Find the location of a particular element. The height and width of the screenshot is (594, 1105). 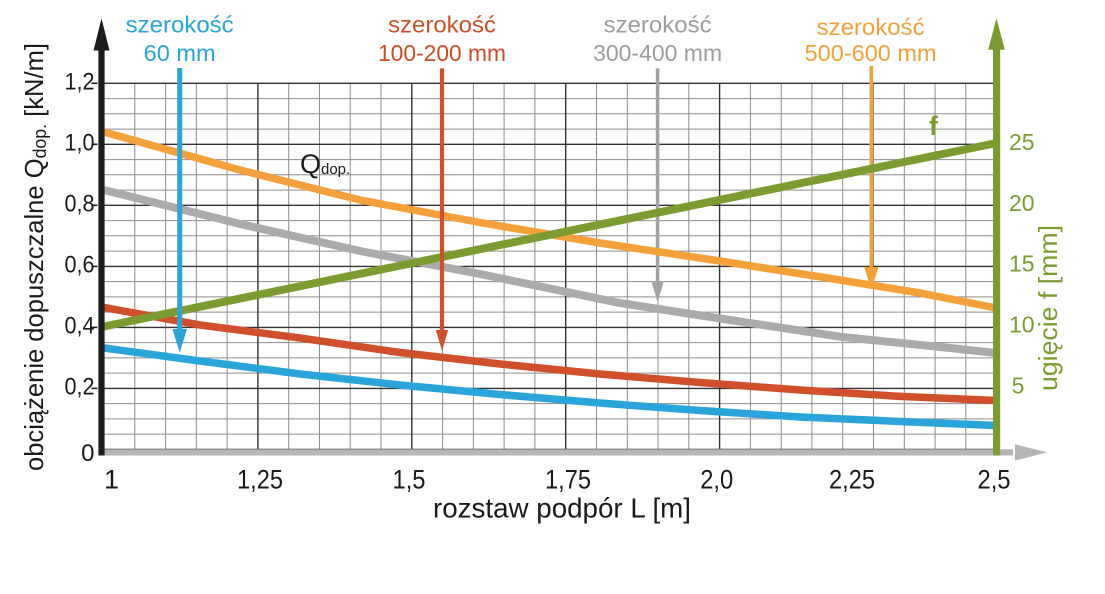

svg-text: 0,4 is located at coordinates (80, 326).